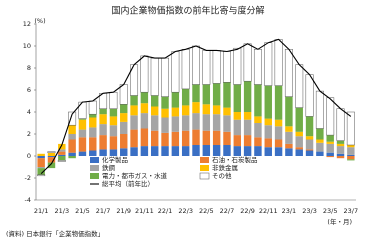 Image resolution: width=377 pixels, height=243 pixels. What do you see at coordinates (351, 211) in the screenshot?
I see `x-tick-label: 23/7` at bounding box center [351, 211].